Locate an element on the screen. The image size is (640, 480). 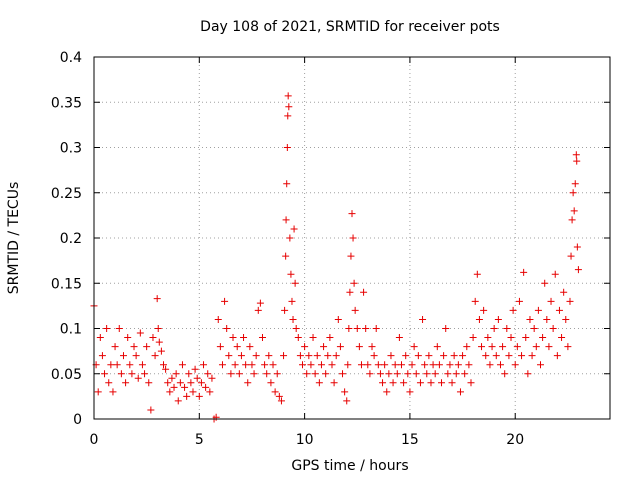
x-tick-label: 5 is located at coordinates (199, 440).